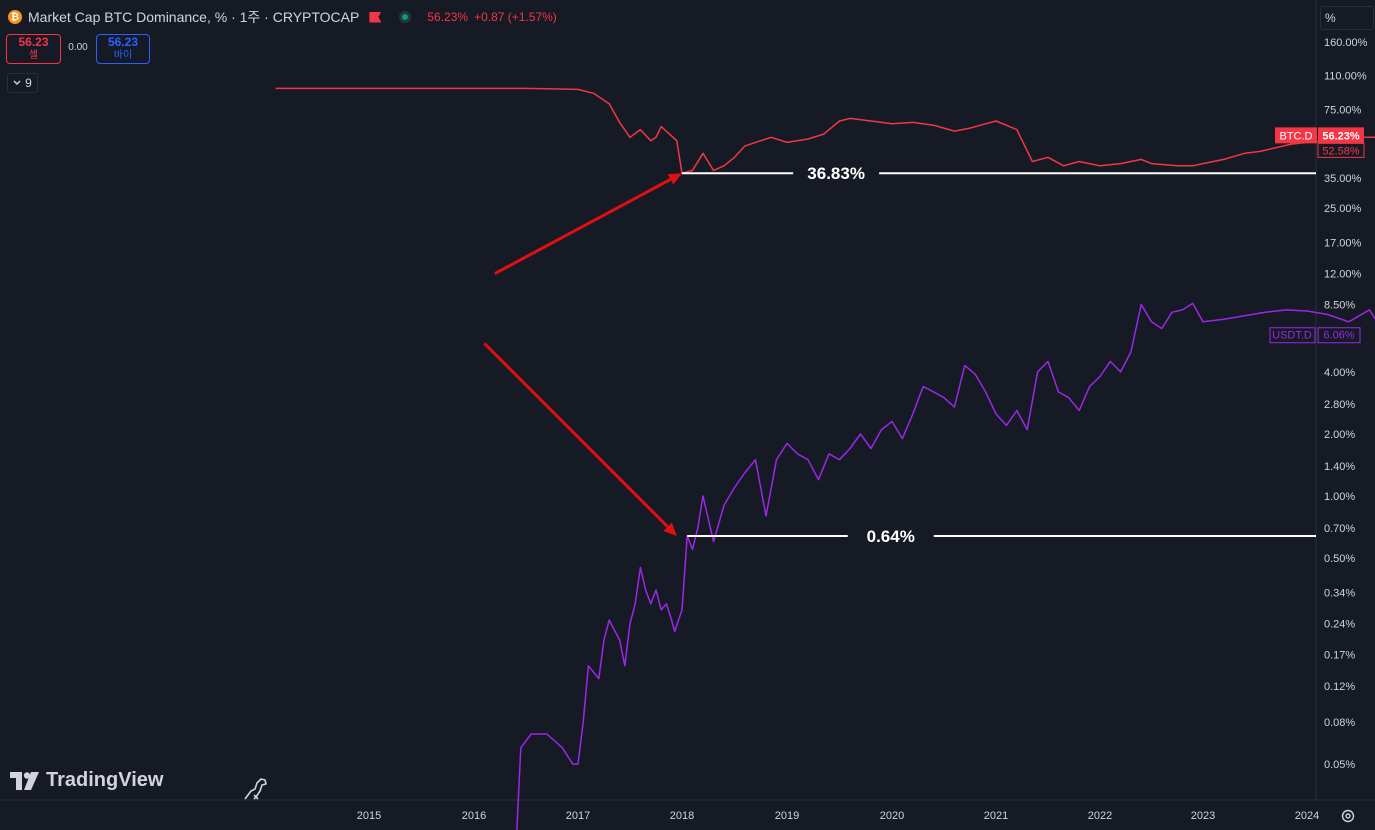 Image resolution: width=1375 pixels, height=830 pixels. I want to click on annotation-label: 36.83%, so click(836, 173).